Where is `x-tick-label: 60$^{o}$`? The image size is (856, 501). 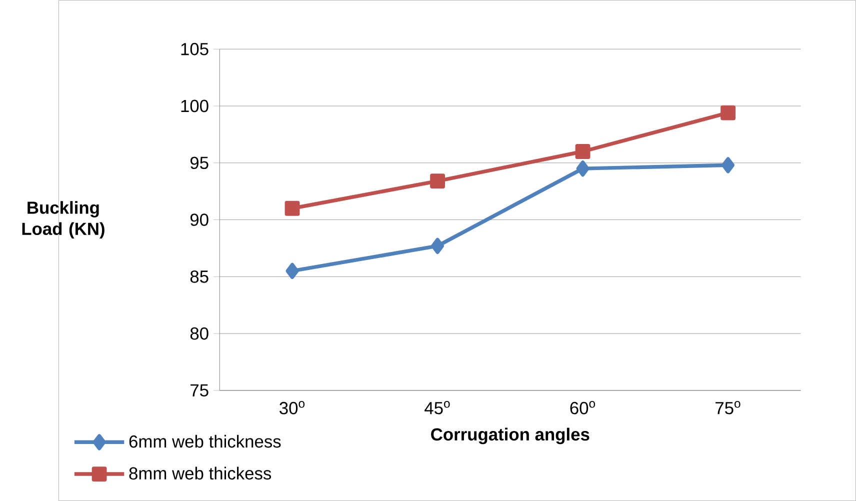
x-tick-label: 60$^{o}$ is located at coordinates (583, 407).